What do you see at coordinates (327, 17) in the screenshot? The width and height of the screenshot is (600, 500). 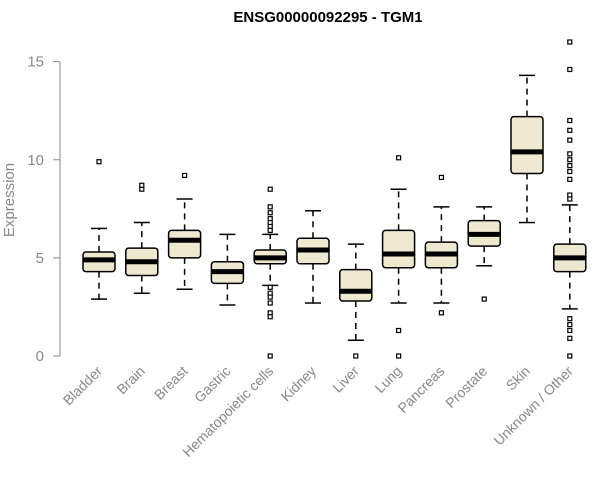 I see `chart-title: ENSG00000092295 - TGM1` at bounding box center [327, 17].